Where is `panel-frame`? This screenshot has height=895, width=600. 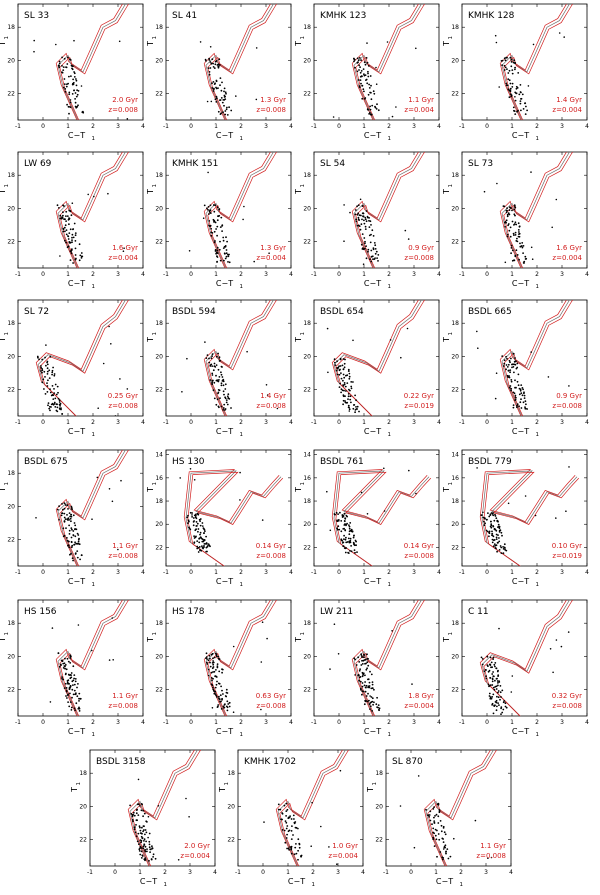 panel-frame is located at coordinates (376, 658).